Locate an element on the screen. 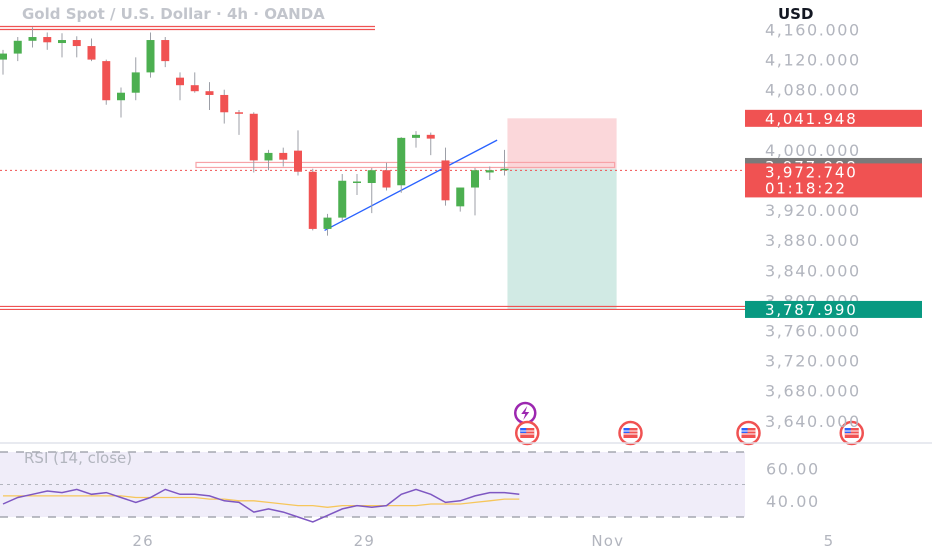 This screenshot has width=932, height=550. price-tick-label: 3,920.000 is located at coordinates (813, 210).